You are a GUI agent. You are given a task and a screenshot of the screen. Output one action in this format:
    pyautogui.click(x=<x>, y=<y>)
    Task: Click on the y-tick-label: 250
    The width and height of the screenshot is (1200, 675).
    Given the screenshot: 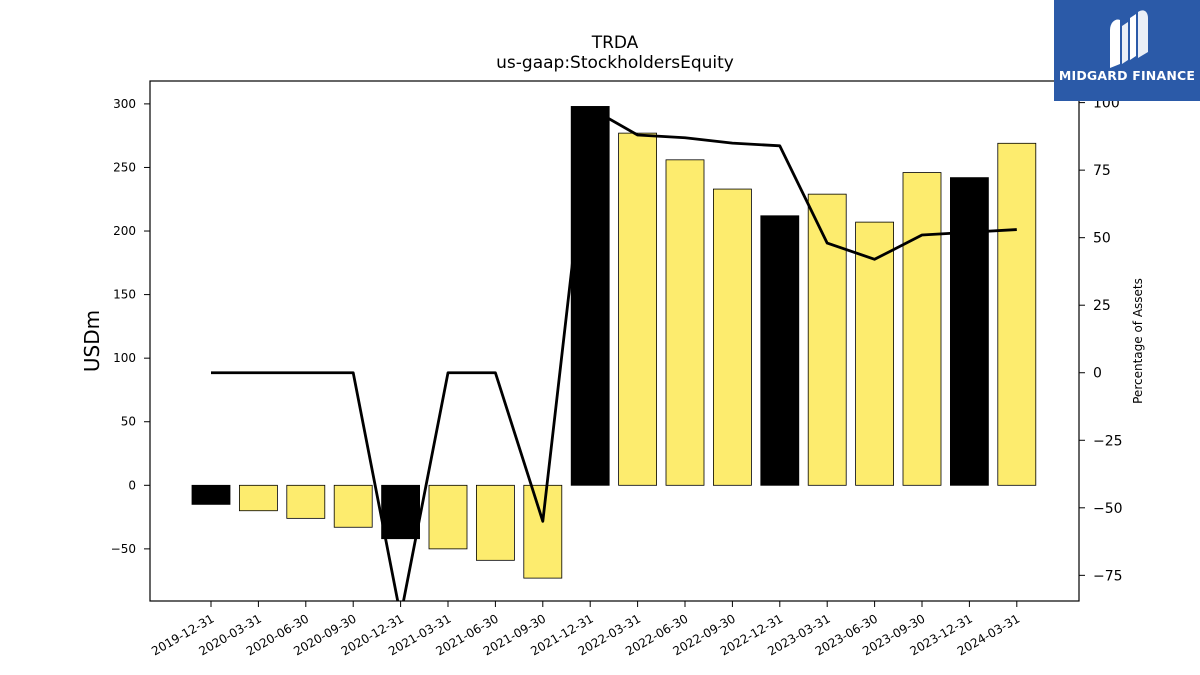 What is the action you would take?
    pyautogui.click(x=124, y=167)
    